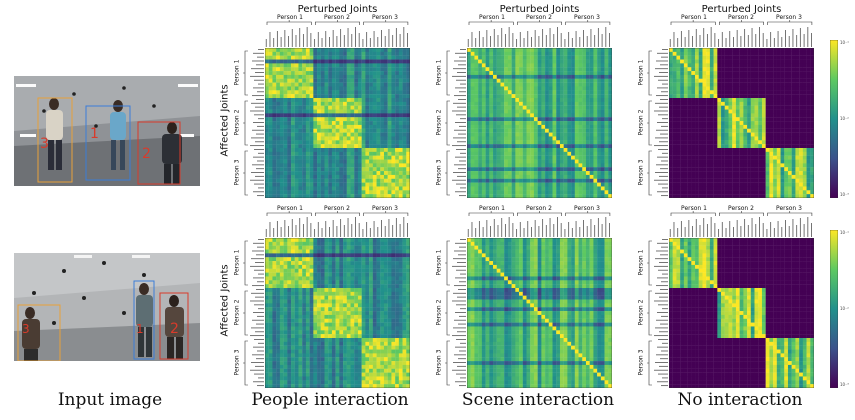 This screenshot has width=855, height=420. Describe the element at coordinates (386, 213) in the screenshot. I see `column-bracket` at that location.